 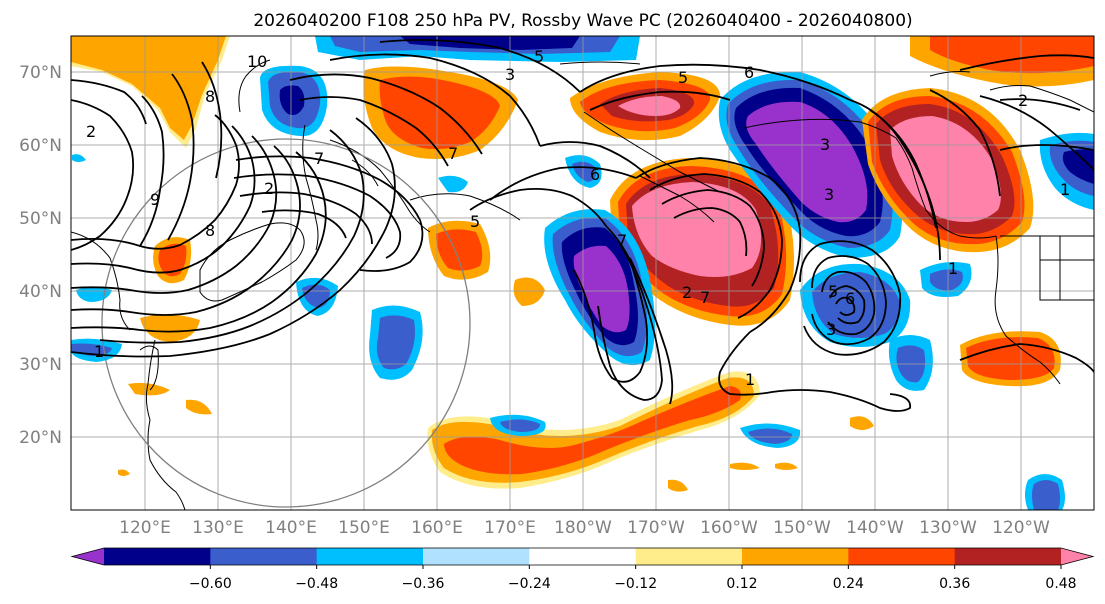 I want to click on colorbar-tick-label: 0.36, so click(x=954, y=584).